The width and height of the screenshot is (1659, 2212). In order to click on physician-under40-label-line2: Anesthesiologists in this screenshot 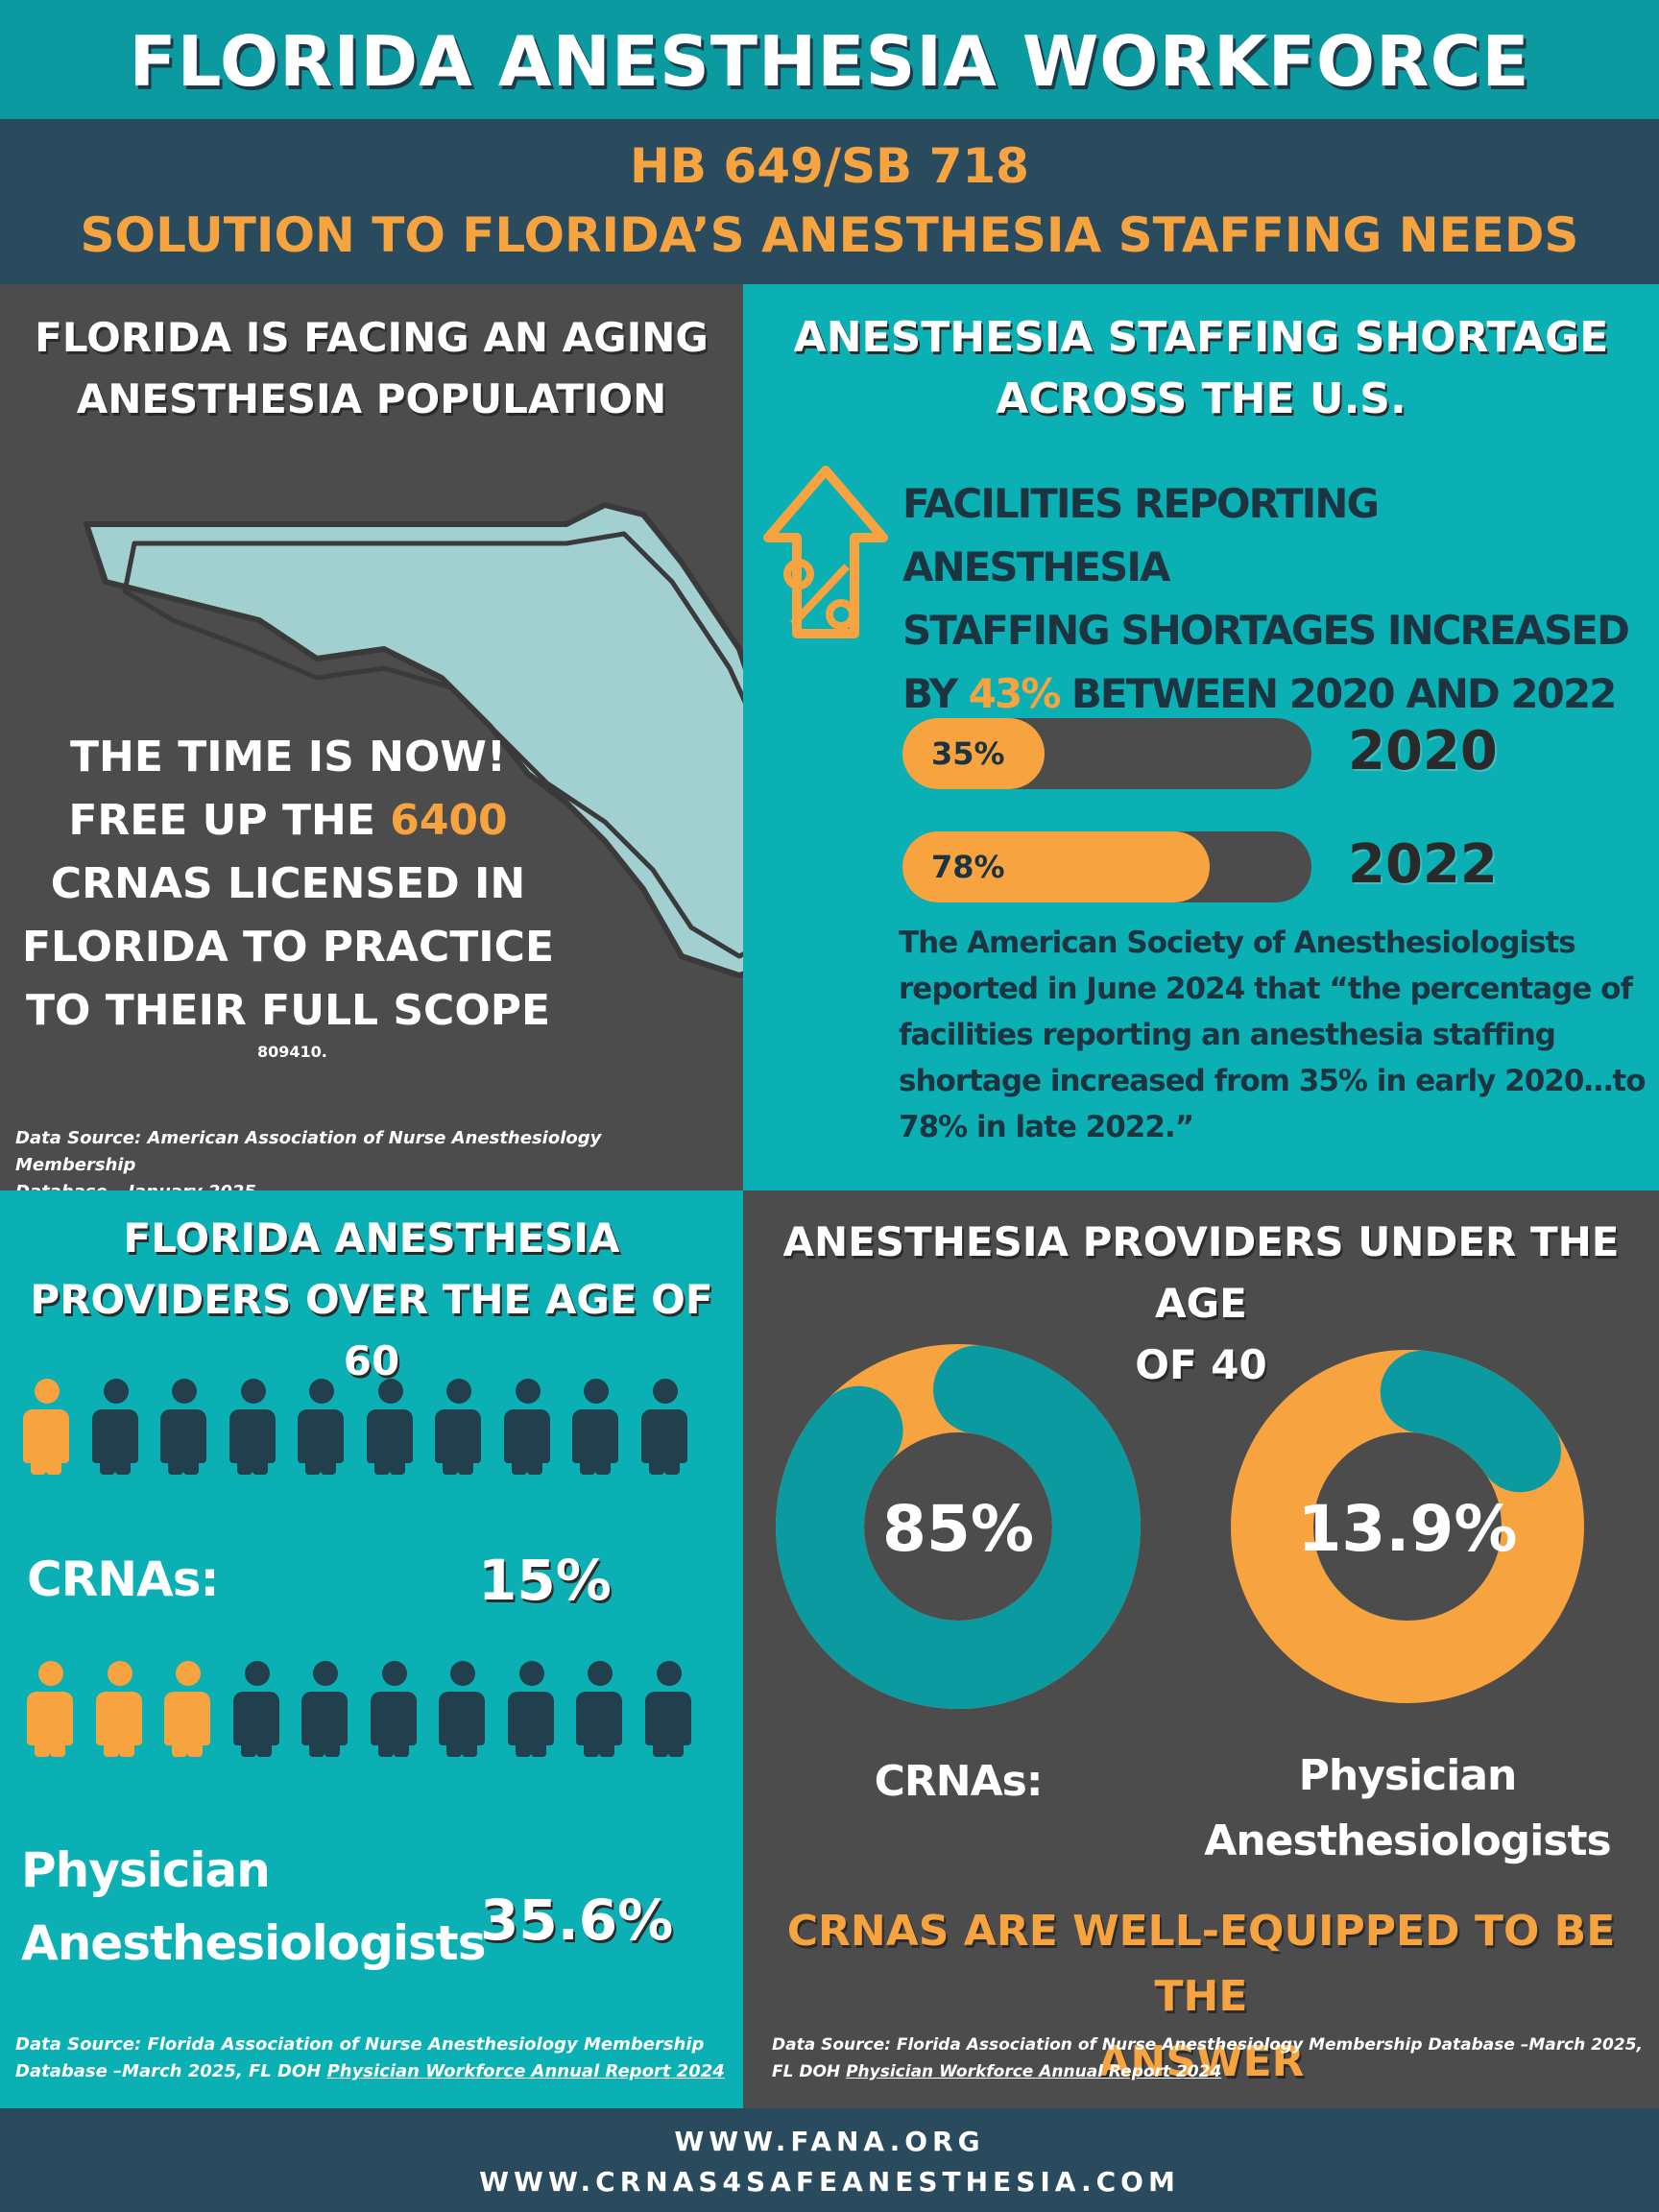, I will do `click(1407, 1840)`.